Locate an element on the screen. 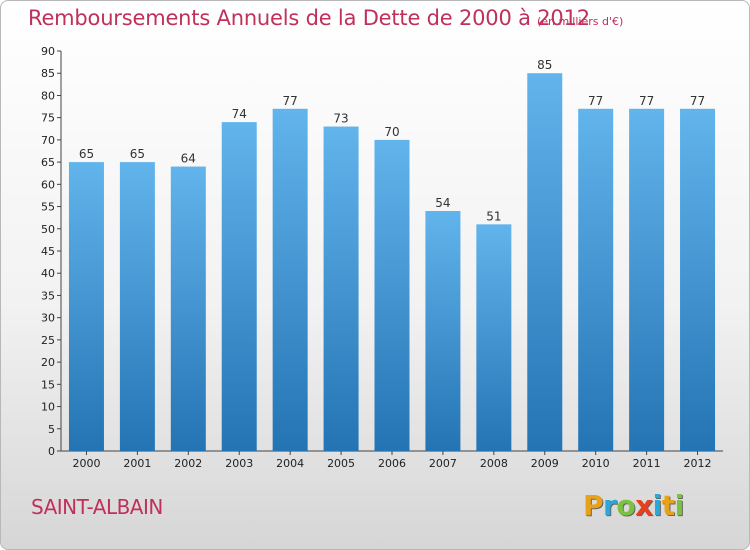 The width and height of the screenshot is (750, 550). y-tick-label: 20 is located at coordinates (48, 362).